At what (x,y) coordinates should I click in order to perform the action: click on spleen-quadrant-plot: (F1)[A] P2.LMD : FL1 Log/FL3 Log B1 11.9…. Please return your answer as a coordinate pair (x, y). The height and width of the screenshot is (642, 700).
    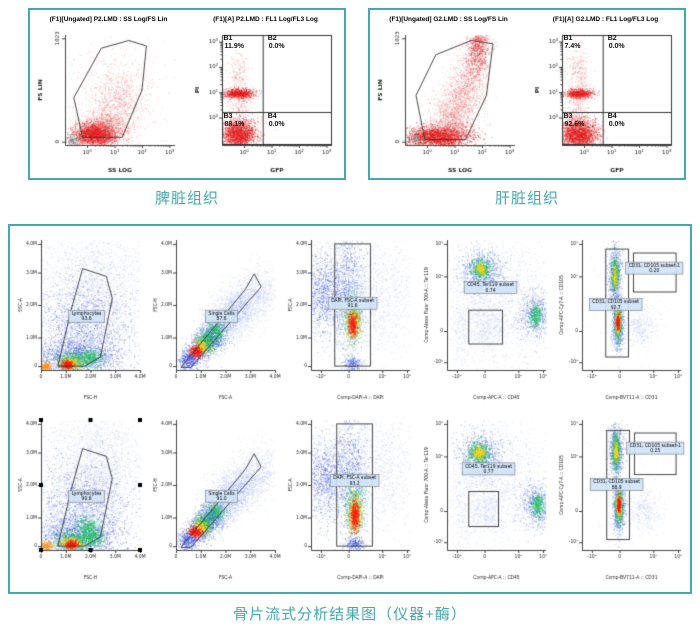
    Looking at the image, I should click on (265, 93).